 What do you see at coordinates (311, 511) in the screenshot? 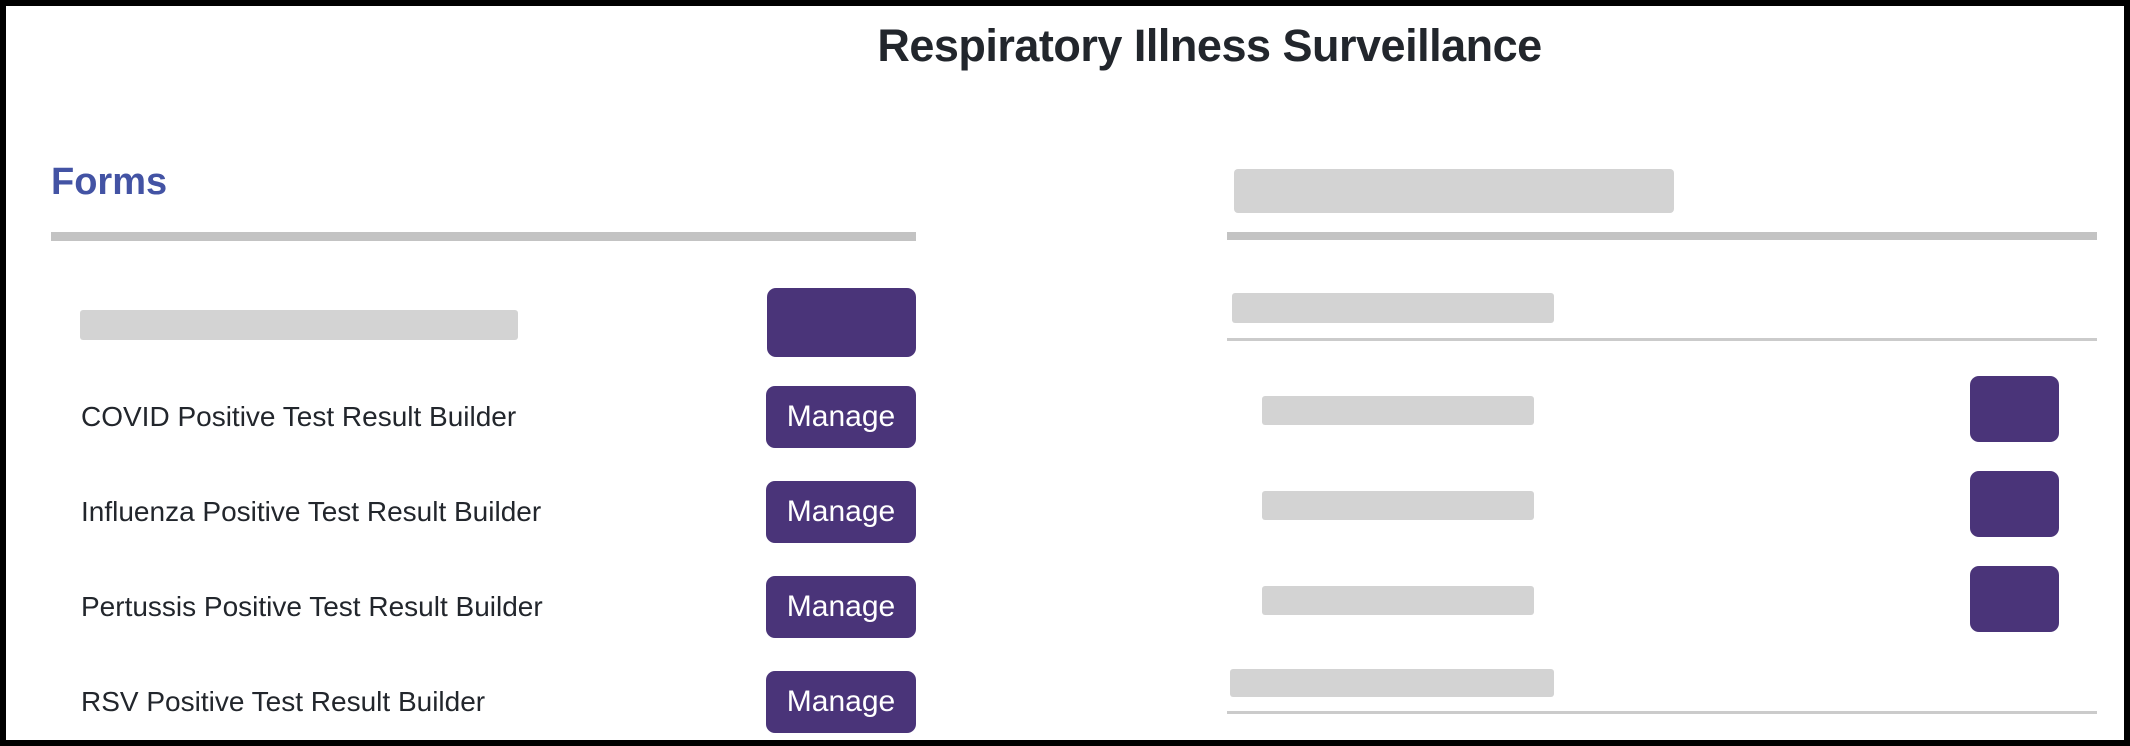
I see `form-row-label: Influenza Positive Test Result Builder` at bounding box center [311, 511].